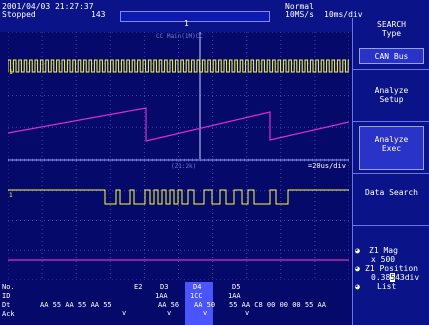 The height and width of the screenshot is (325, 429). What do you see at coordinates (164, 287) in the screenshot?
I see `frame-no: D3` at bounding box center [164, 287].